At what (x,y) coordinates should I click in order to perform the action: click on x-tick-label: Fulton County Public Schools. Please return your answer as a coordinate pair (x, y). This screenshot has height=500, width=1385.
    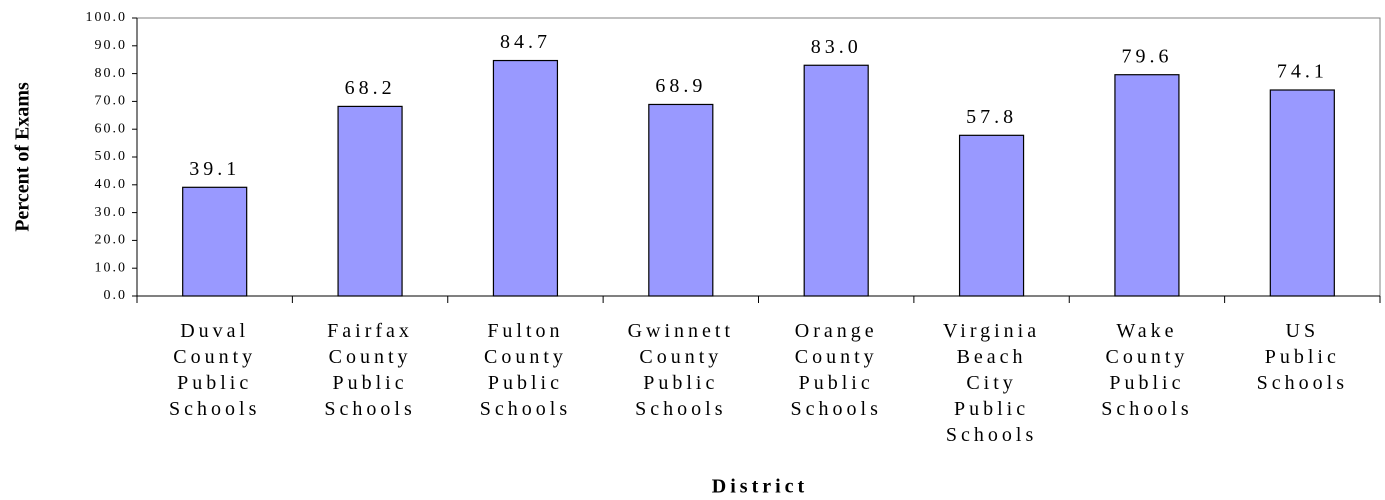
    Looking at the image, I should click on (525, 370).